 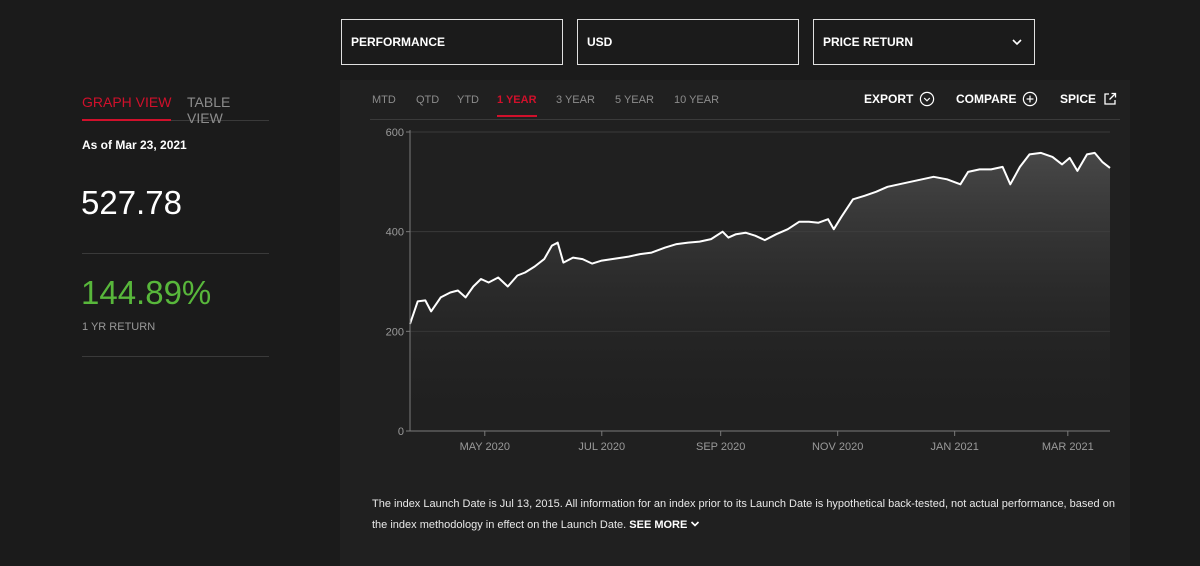 I want to click on x-tick-label: JUL 2020, so click(x=601, y=447).